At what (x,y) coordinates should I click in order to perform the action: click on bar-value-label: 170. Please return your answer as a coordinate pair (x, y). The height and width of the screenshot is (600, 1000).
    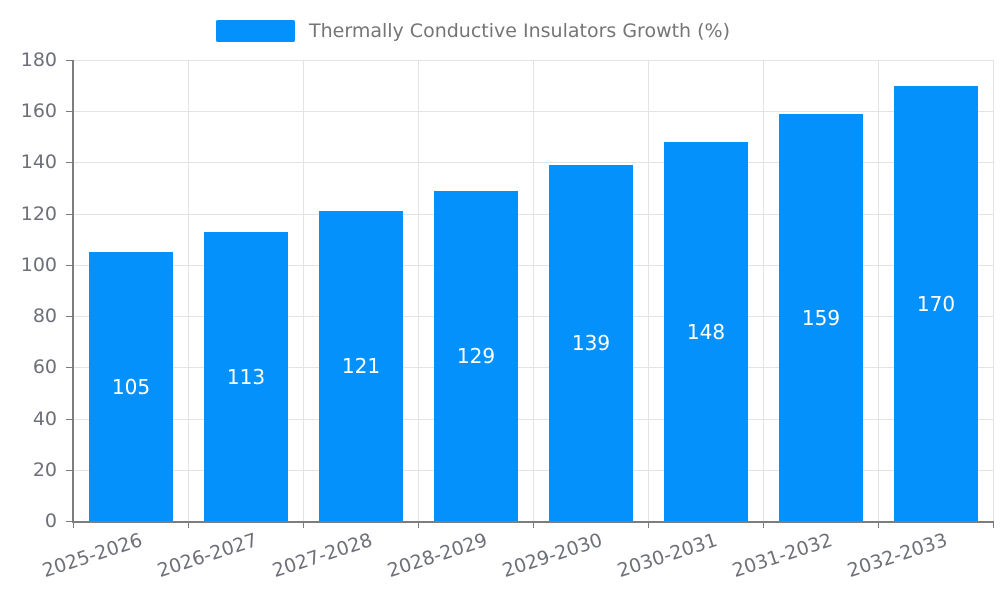
    Looking at the image, I should click on (936, 303).